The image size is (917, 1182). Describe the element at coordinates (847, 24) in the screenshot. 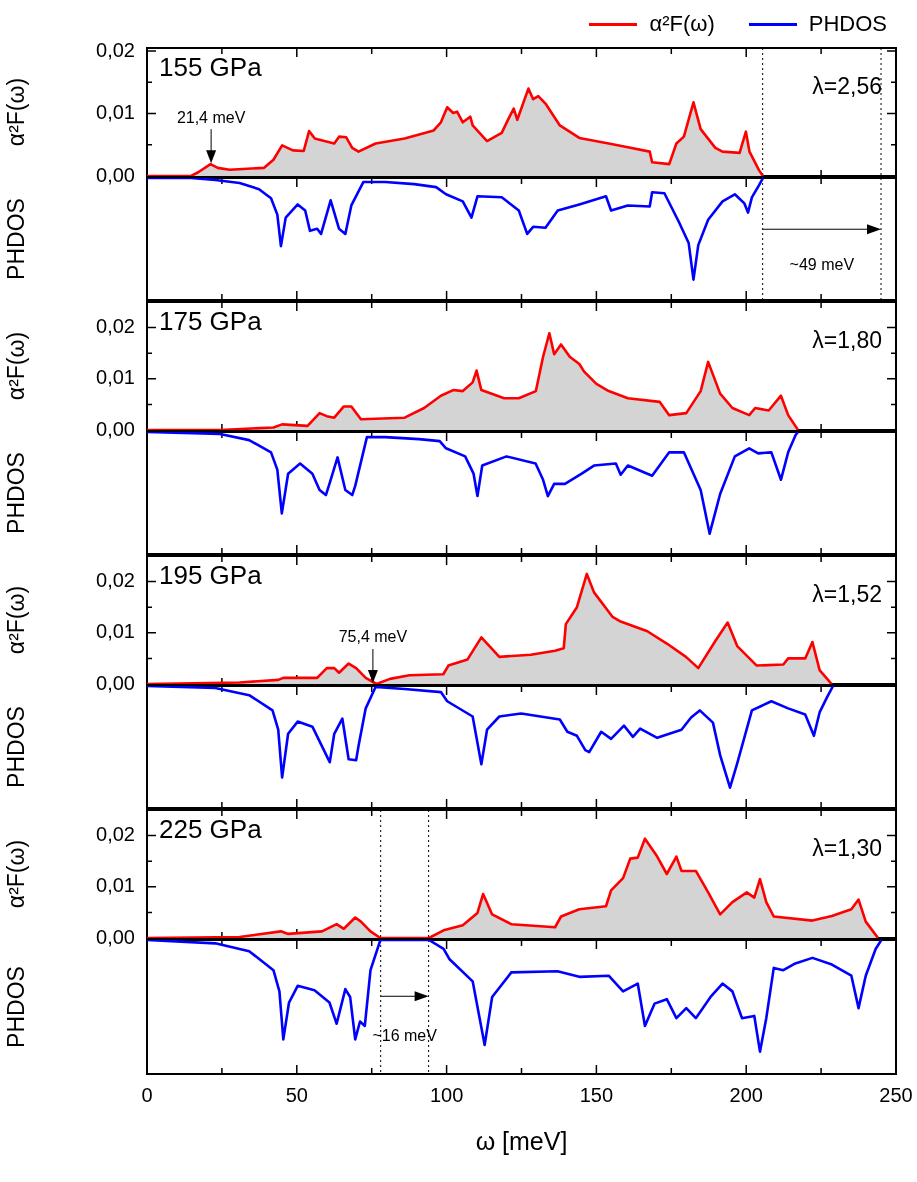

I see `legend-label: PHDOS` at that location.